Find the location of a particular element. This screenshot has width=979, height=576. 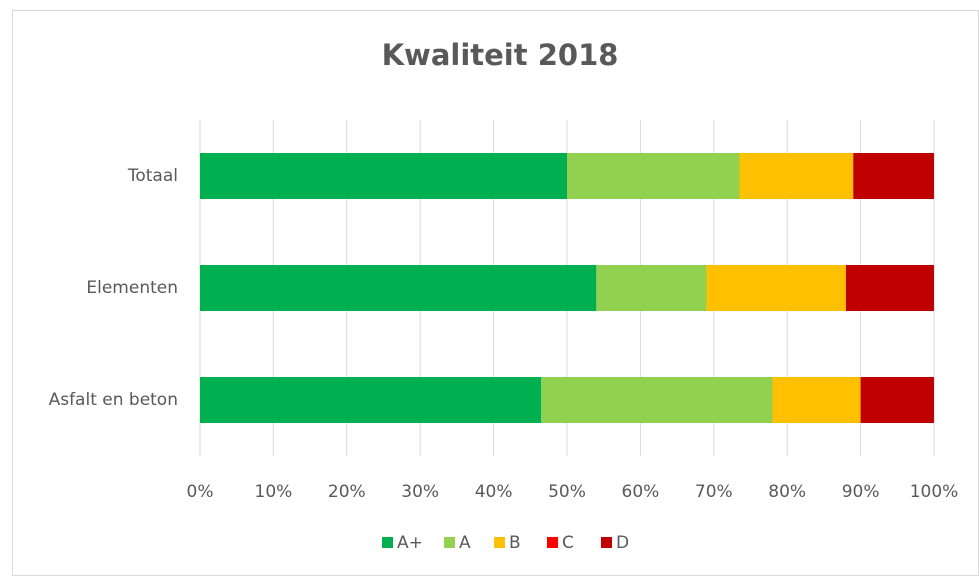

x-tick-label: 30% is located at coordinates (420, 492).